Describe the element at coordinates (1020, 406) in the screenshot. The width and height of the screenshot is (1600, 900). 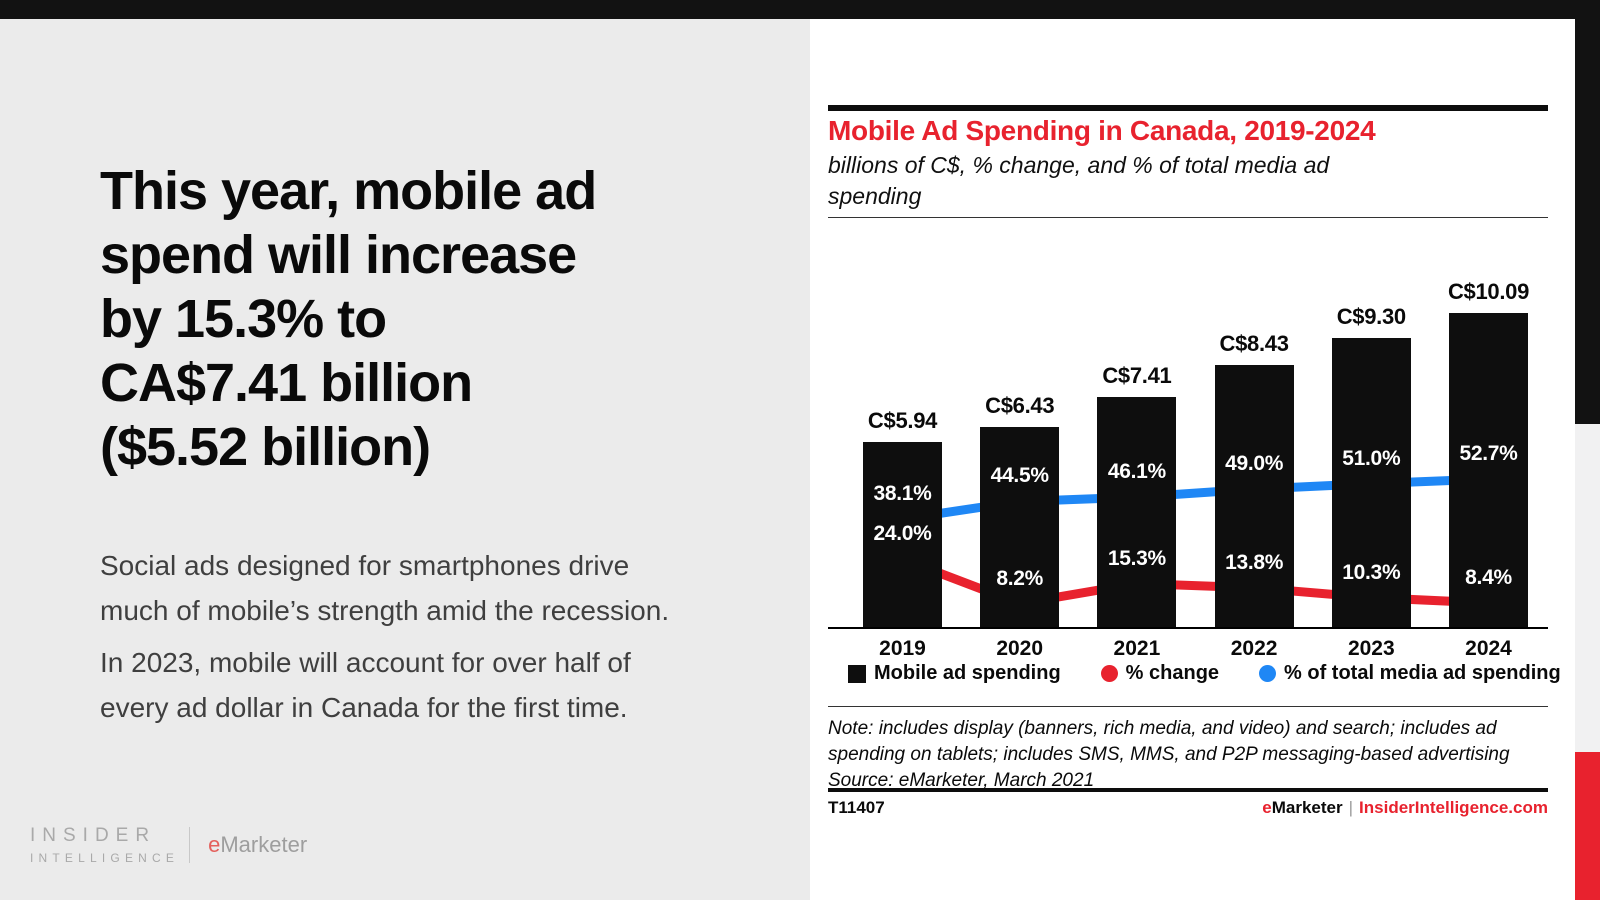
I see `bar-value-label-2020: C$6.43` at that location.